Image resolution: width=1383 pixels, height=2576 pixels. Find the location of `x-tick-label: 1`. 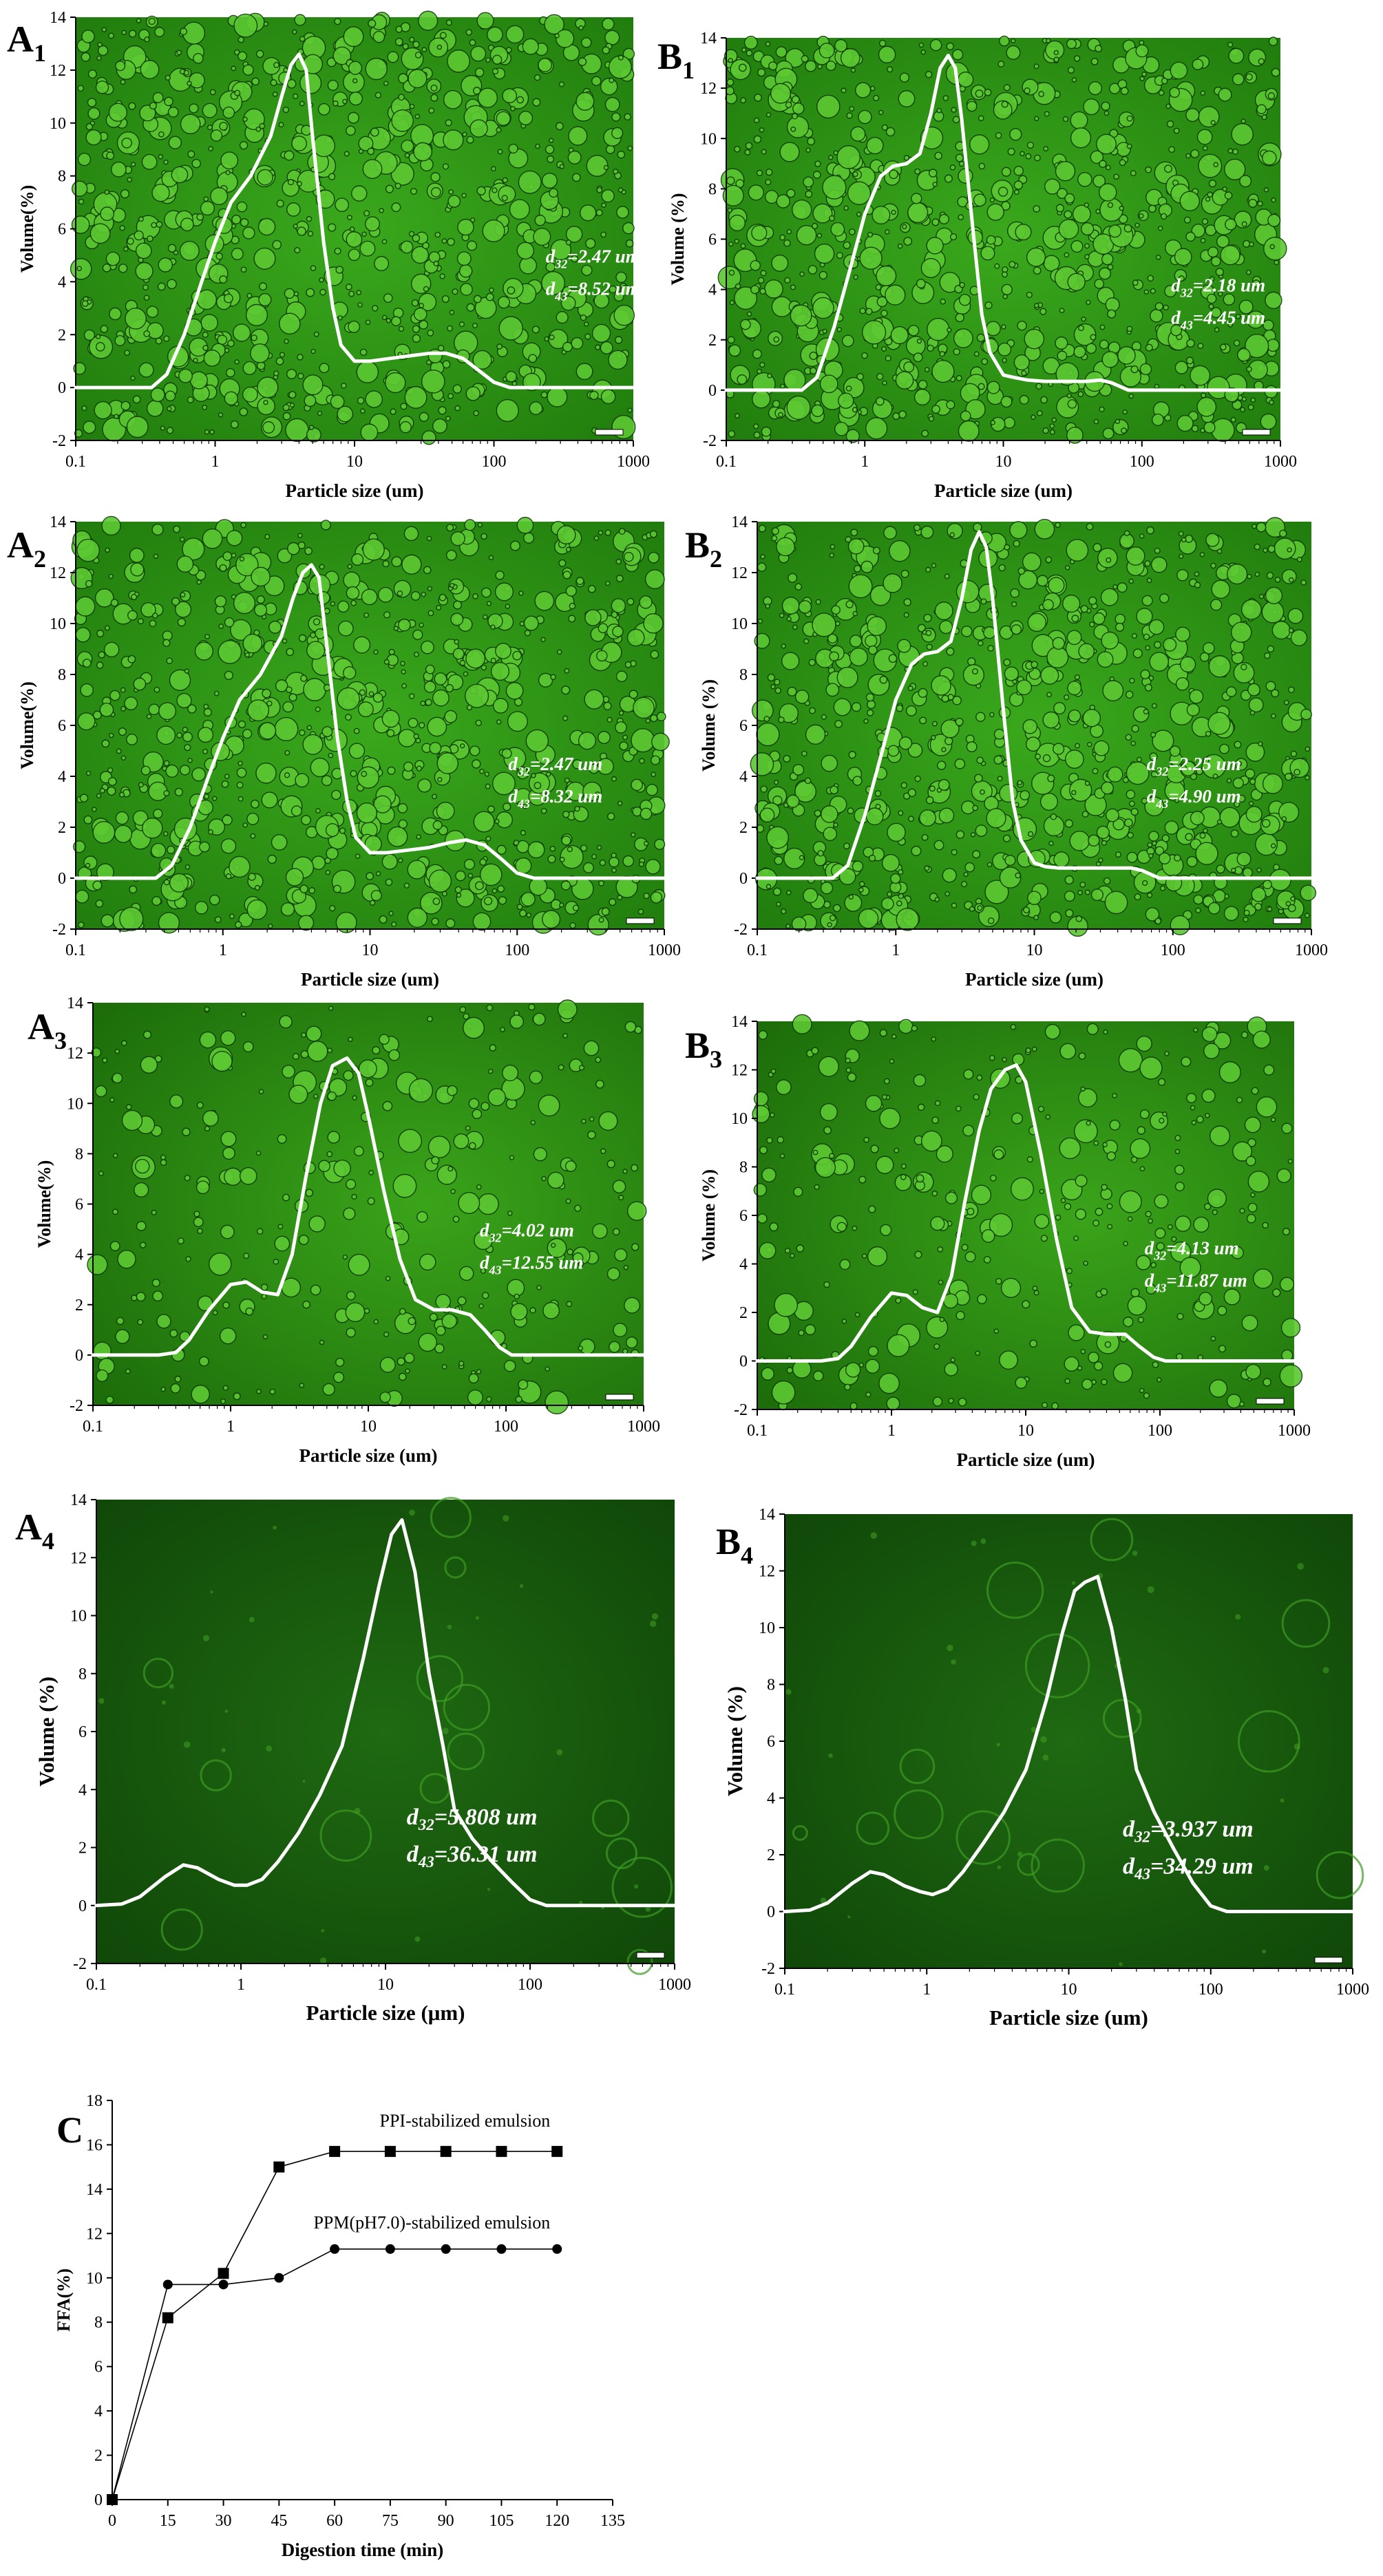

x-tick-label: 1 is located at coordinates (865, 462).